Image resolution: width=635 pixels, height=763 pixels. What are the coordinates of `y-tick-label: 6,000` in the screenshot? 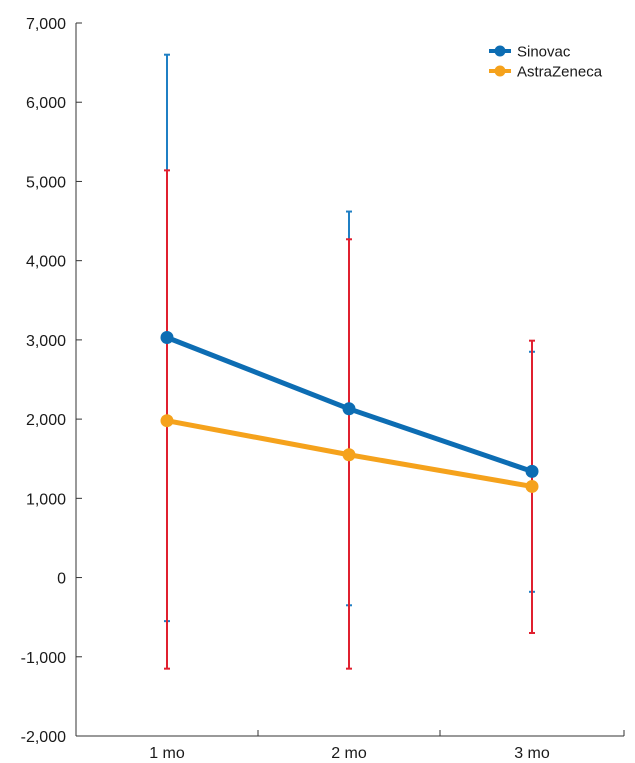 It's located at (46, 103).